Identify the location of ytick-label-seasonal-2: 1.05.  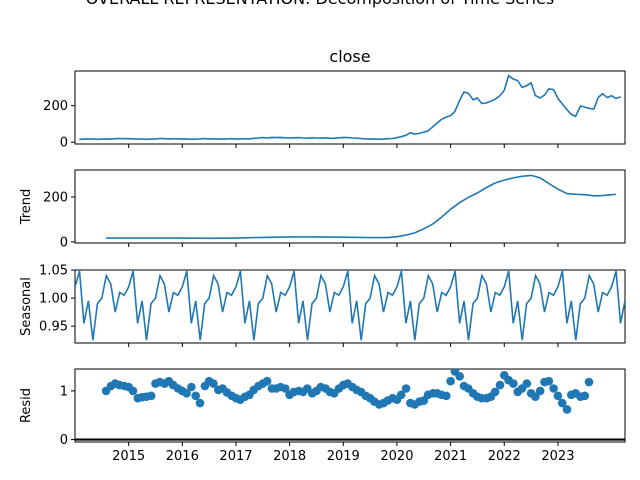
(53, 271).